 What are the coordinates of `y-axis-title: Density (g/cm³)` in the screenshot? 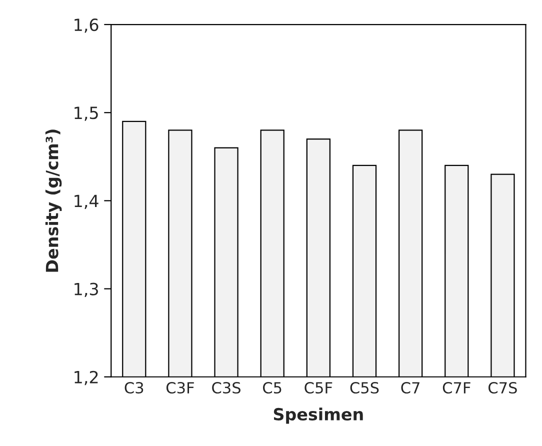 It's located at (53, 201).